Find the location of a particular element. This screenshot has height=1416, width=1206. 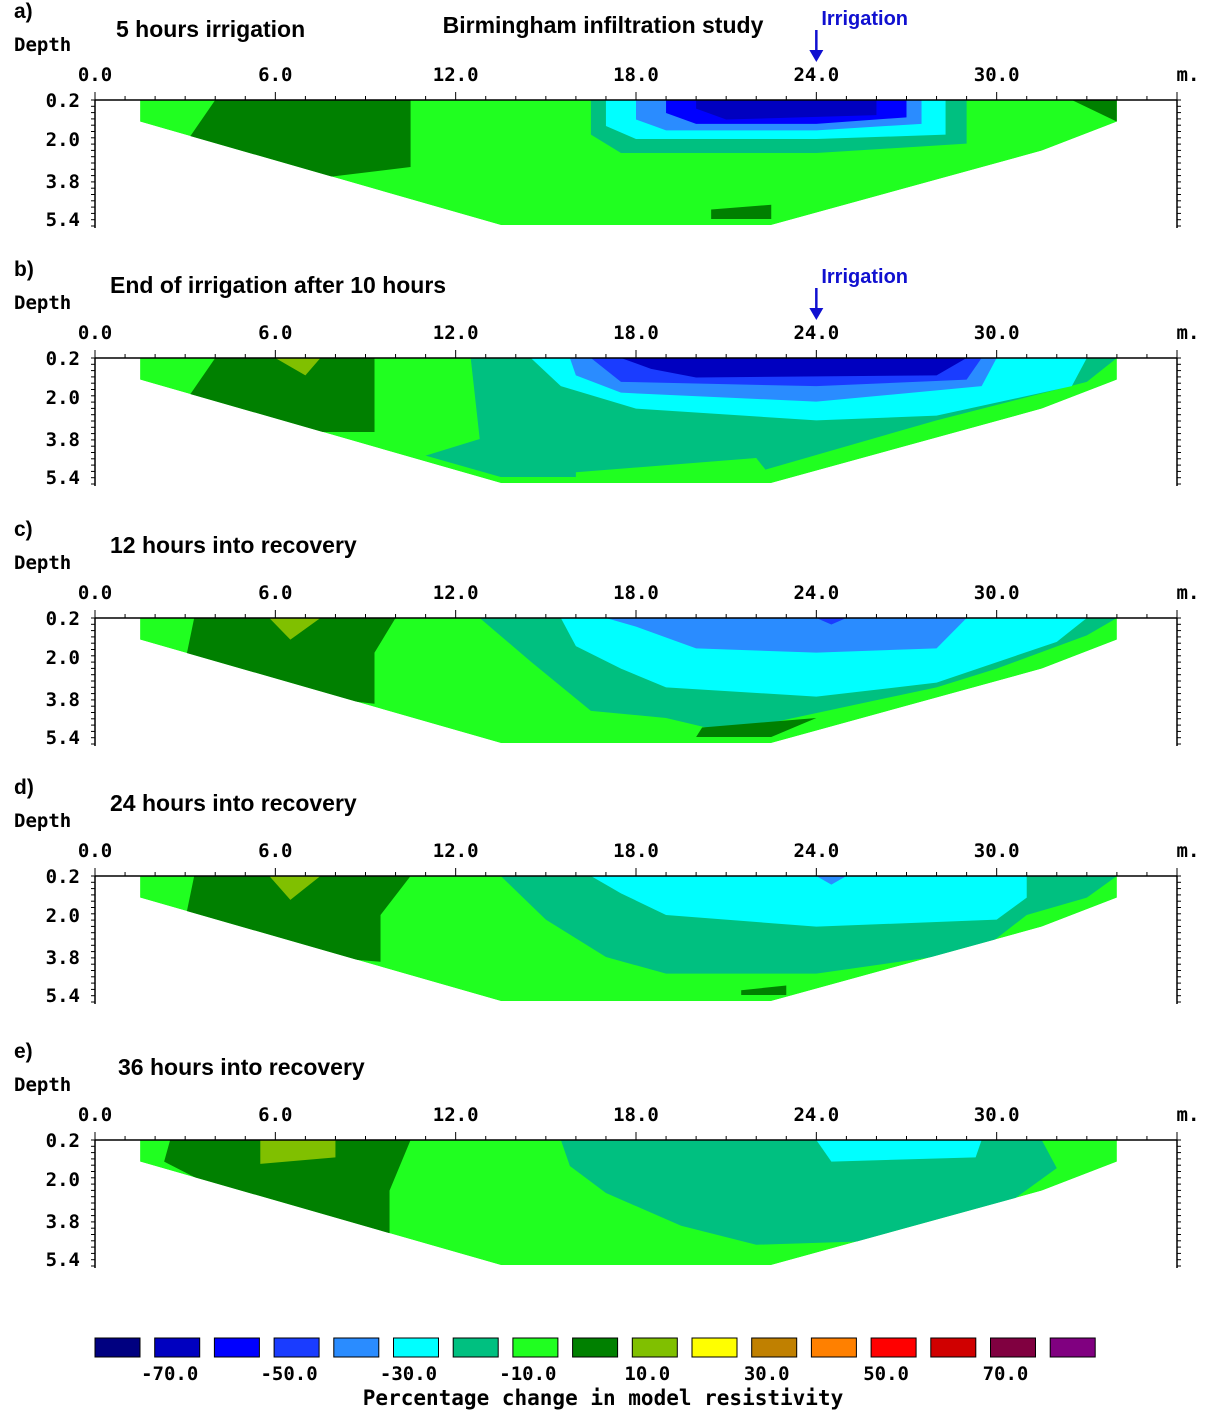

colorbar-tick-label: 50.0 is located at coordinates (886, 1374).